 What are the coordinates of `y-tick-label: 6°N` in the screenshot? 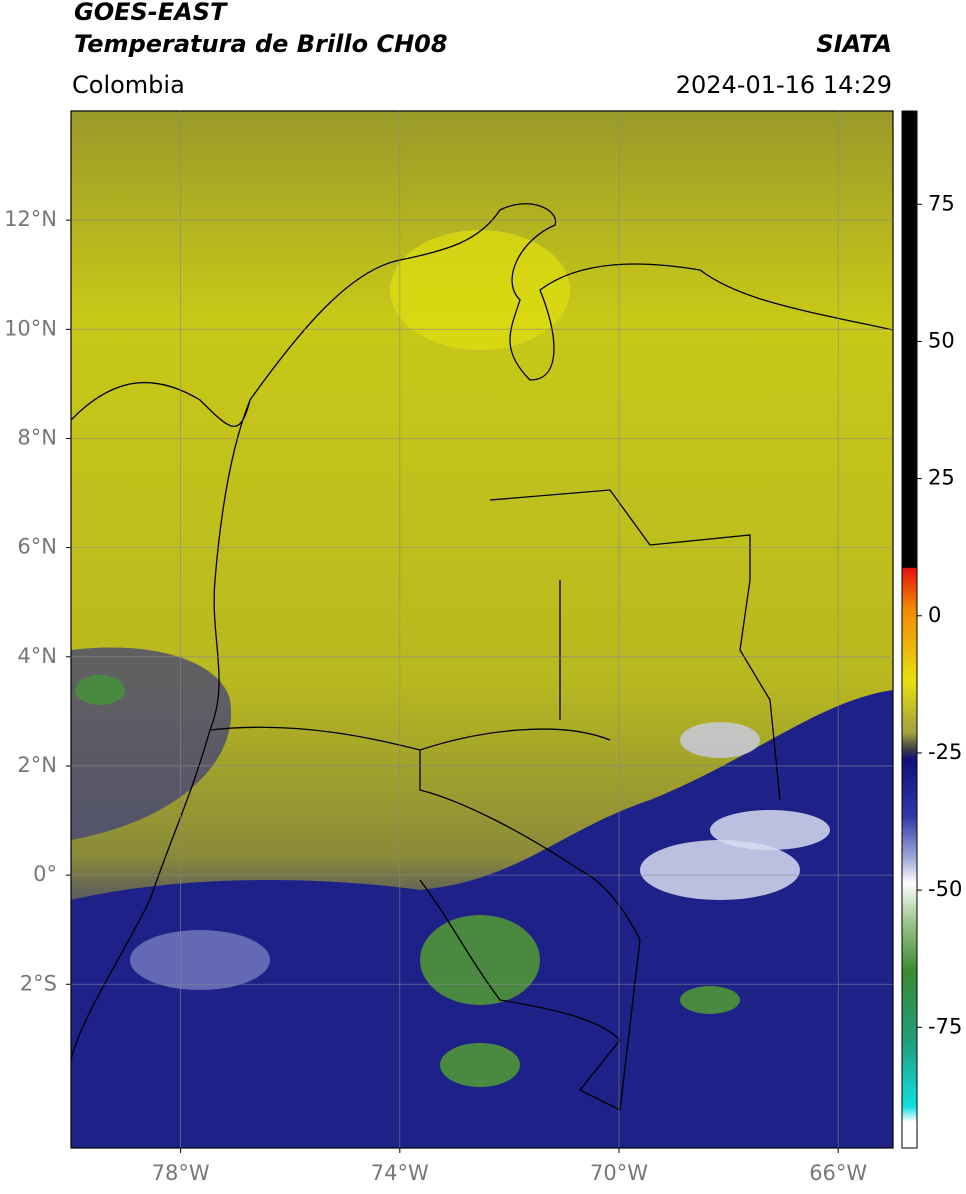 It's located at (37, 547).